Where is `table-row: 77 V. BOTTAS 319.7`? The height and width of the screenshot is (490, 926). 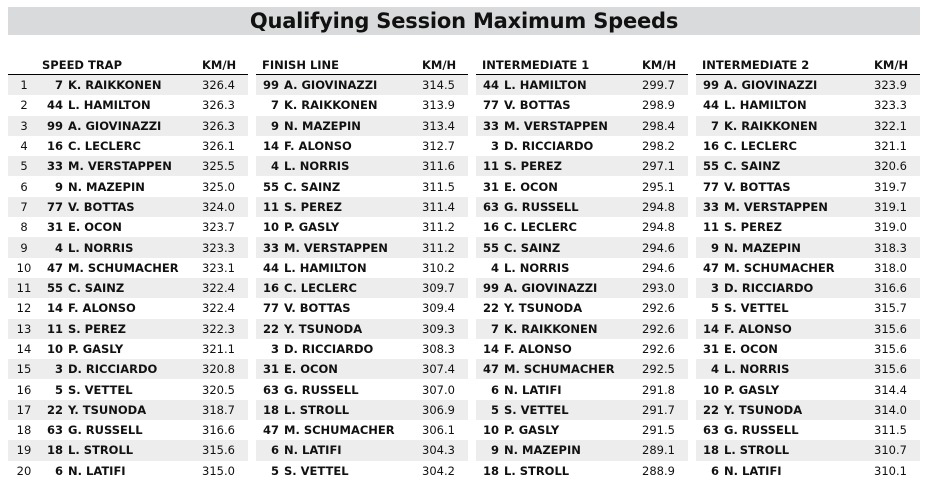 table-row: 77 V. BOTTAS 319.7 is located at coordinates (808, 186).